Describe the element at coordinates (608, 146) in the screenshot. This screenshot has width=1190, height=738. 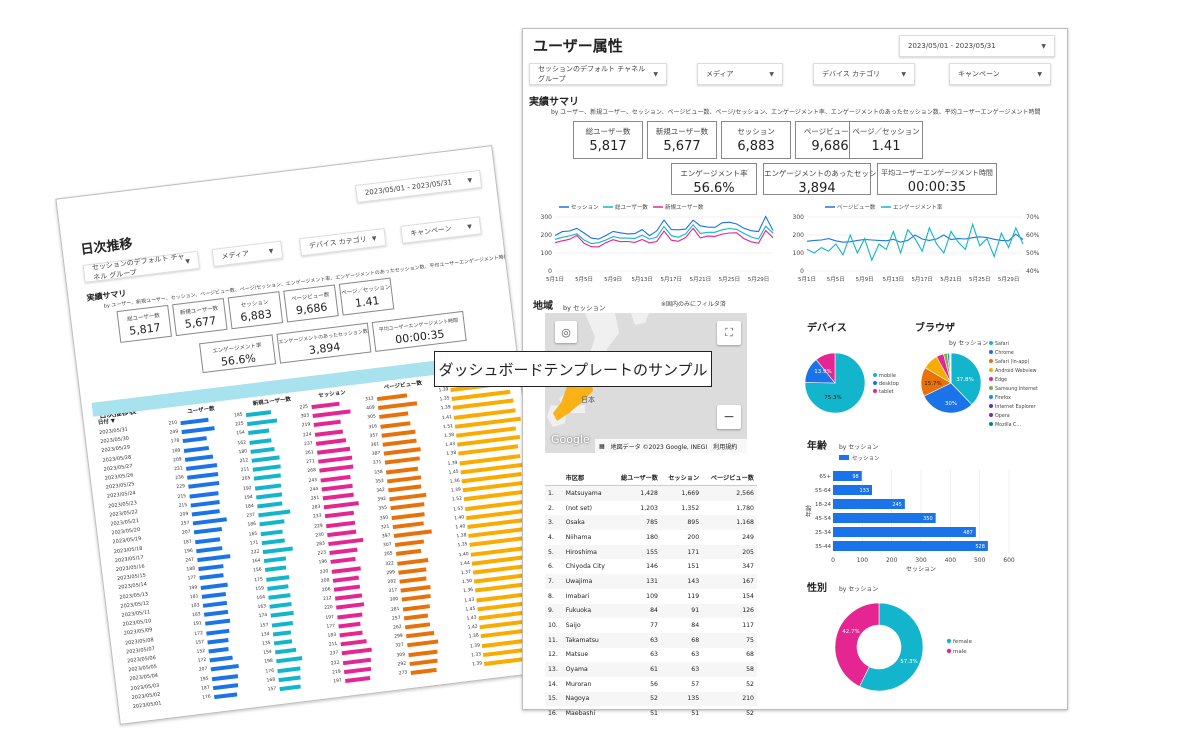
I see `kpi-value: 5,817` at that location.